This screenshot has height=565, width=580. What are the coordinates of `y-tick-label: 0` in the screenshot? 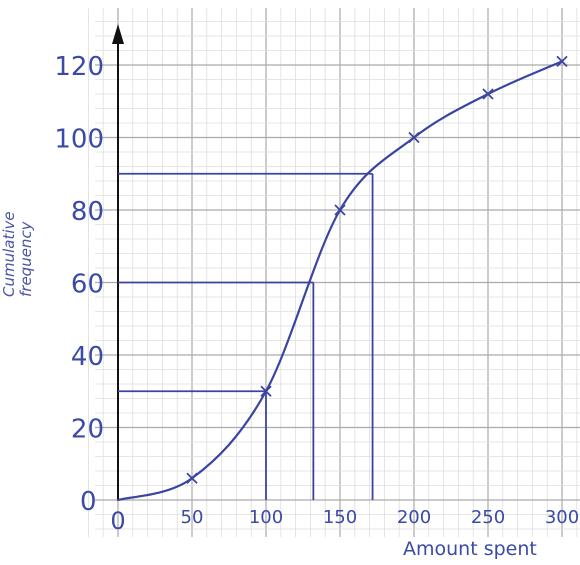 It's located at (88, 502).